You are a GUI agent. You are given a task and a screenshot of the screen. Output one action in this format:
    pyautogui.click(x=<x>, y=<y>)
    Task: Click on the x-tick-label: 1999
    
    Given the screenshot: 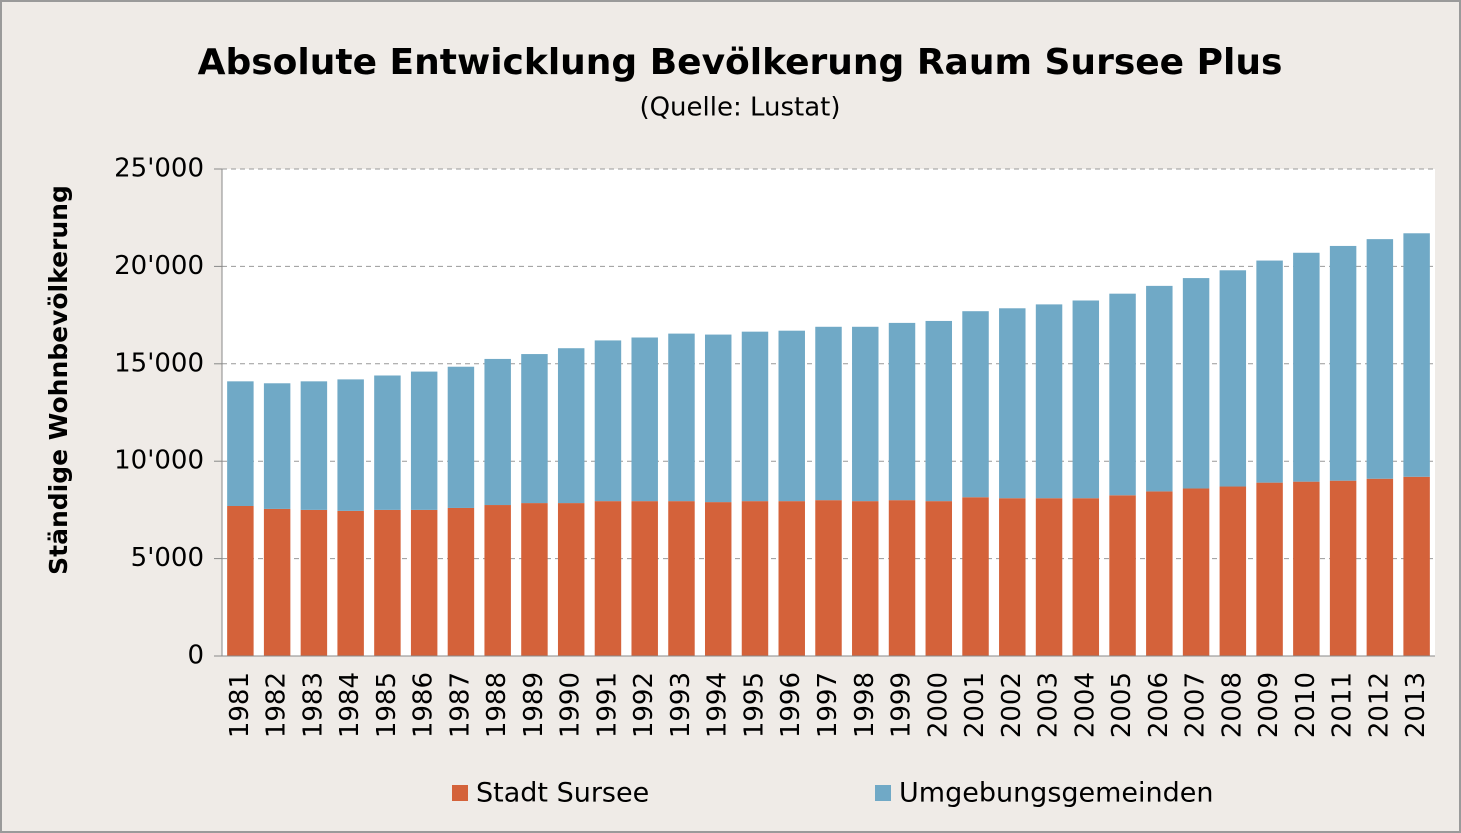 What is the action you would take?
    pyautogui.click(x=902, y=705)
    